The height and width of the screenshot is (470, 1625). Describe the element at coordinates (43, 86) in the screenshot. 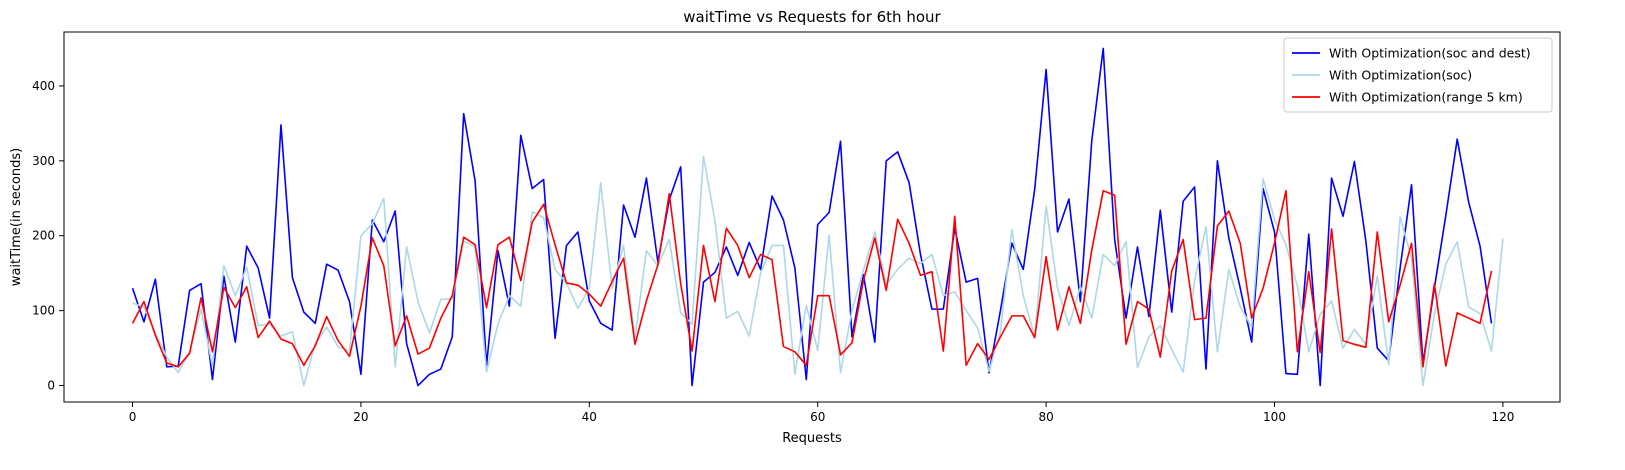

I see `y-tick-label: 400` at that location.